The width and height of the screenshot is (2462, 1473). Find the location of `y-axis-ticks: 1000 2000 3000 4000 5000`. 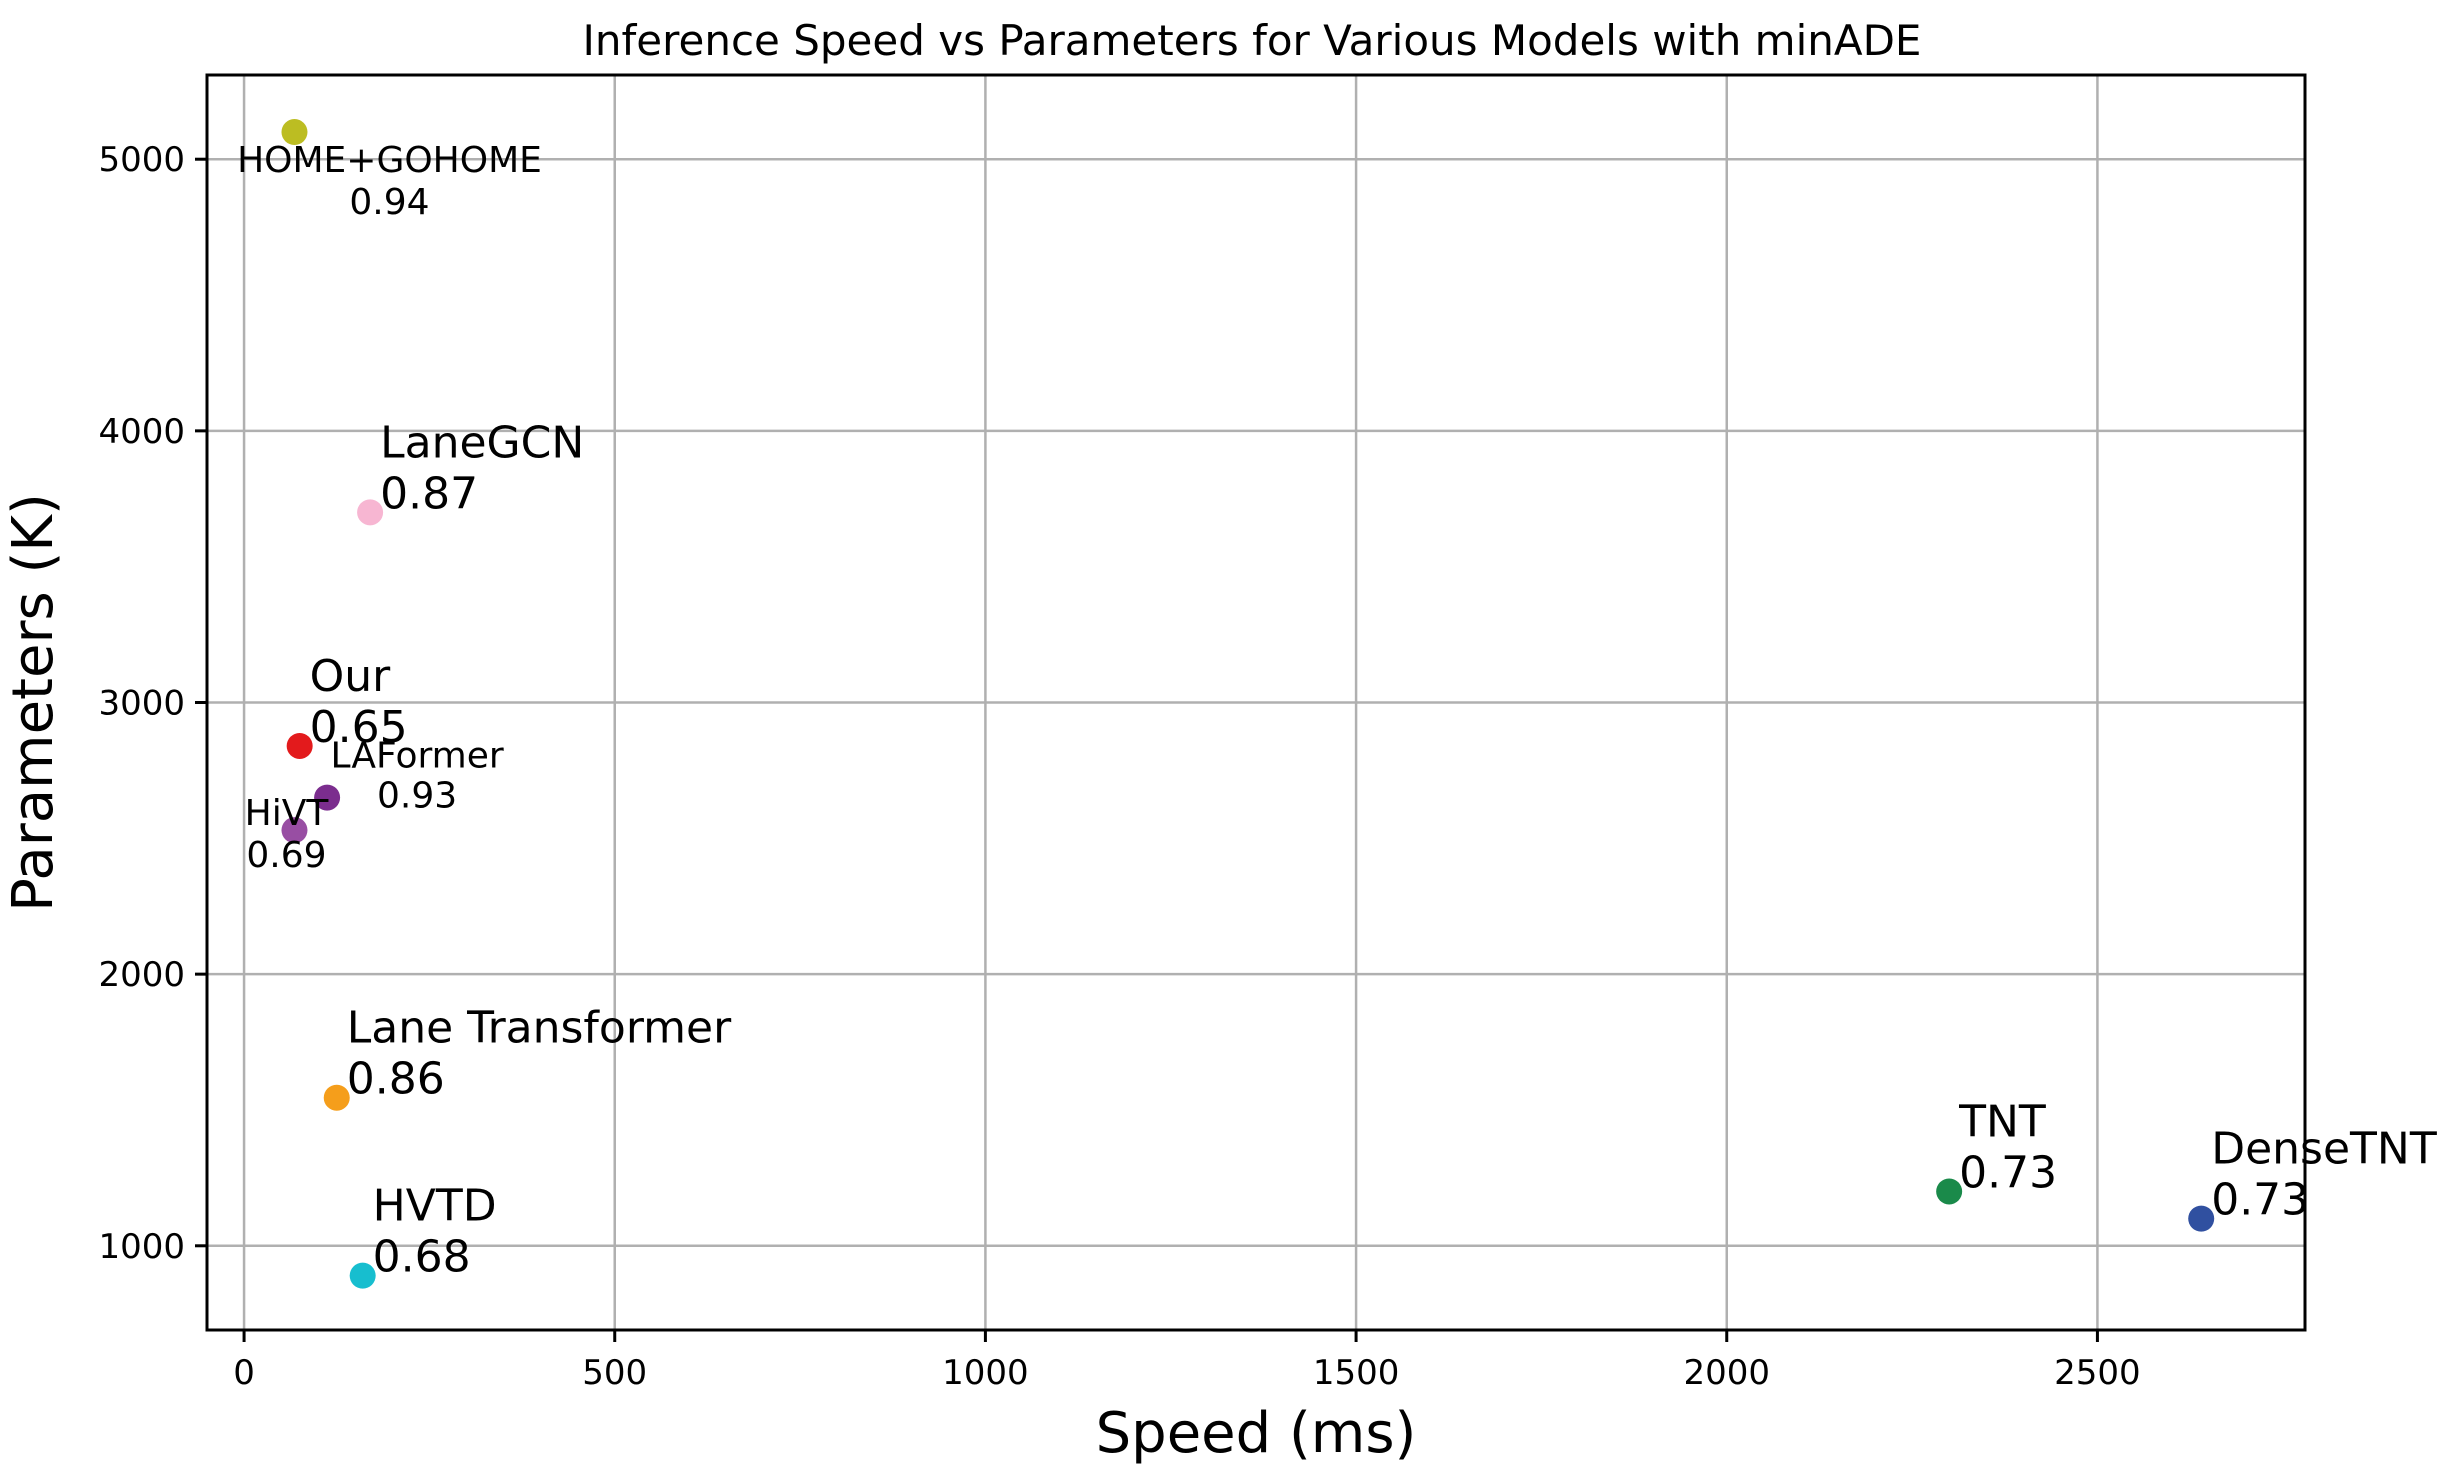

y-axis-ticks: 1000 2000 3000 4000 5000 is located at coordinates (152, 703).